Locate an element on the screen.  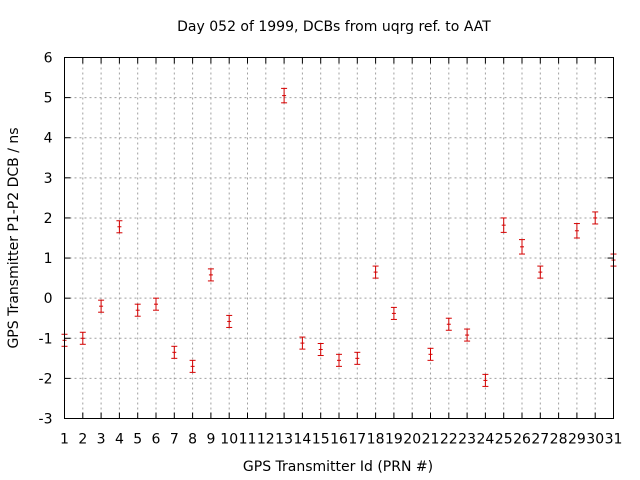
x-tick-label: 21 is located at coordinates (431, 440).